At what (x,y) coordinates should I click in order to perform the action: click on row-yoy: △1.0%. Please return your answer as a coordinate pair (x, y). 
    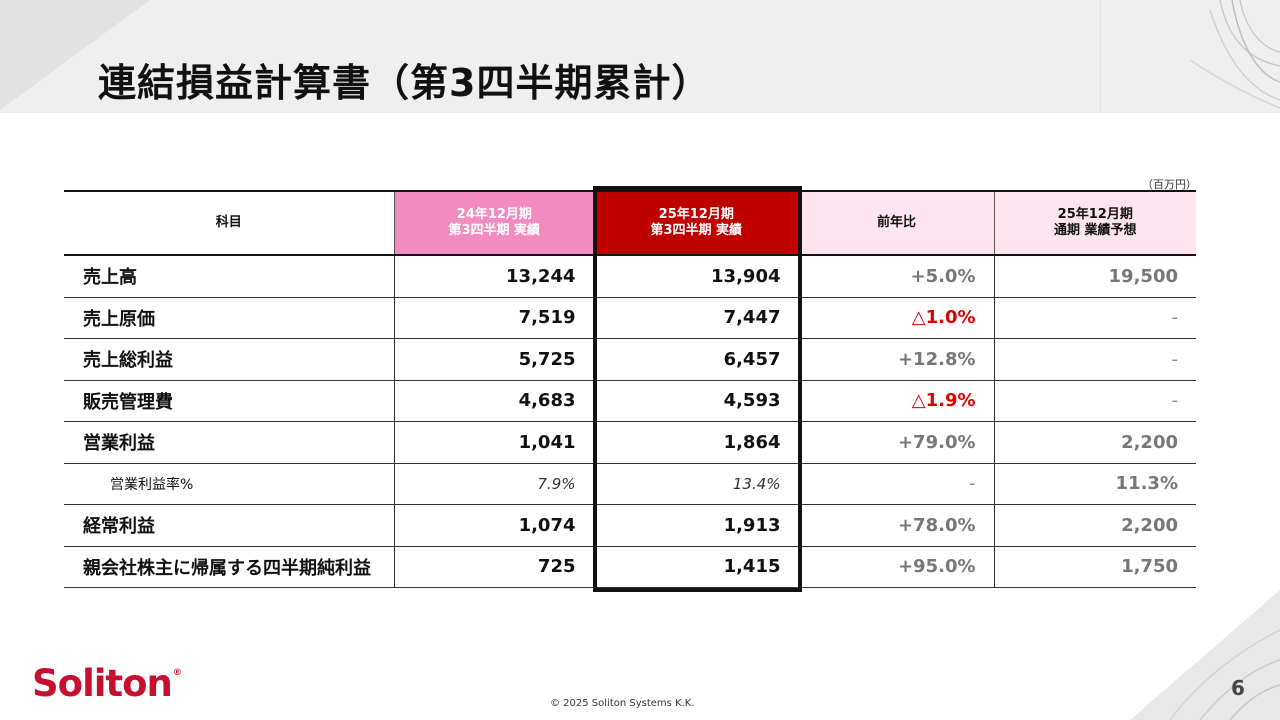
    Looking at the image, I should click on (896, 318).